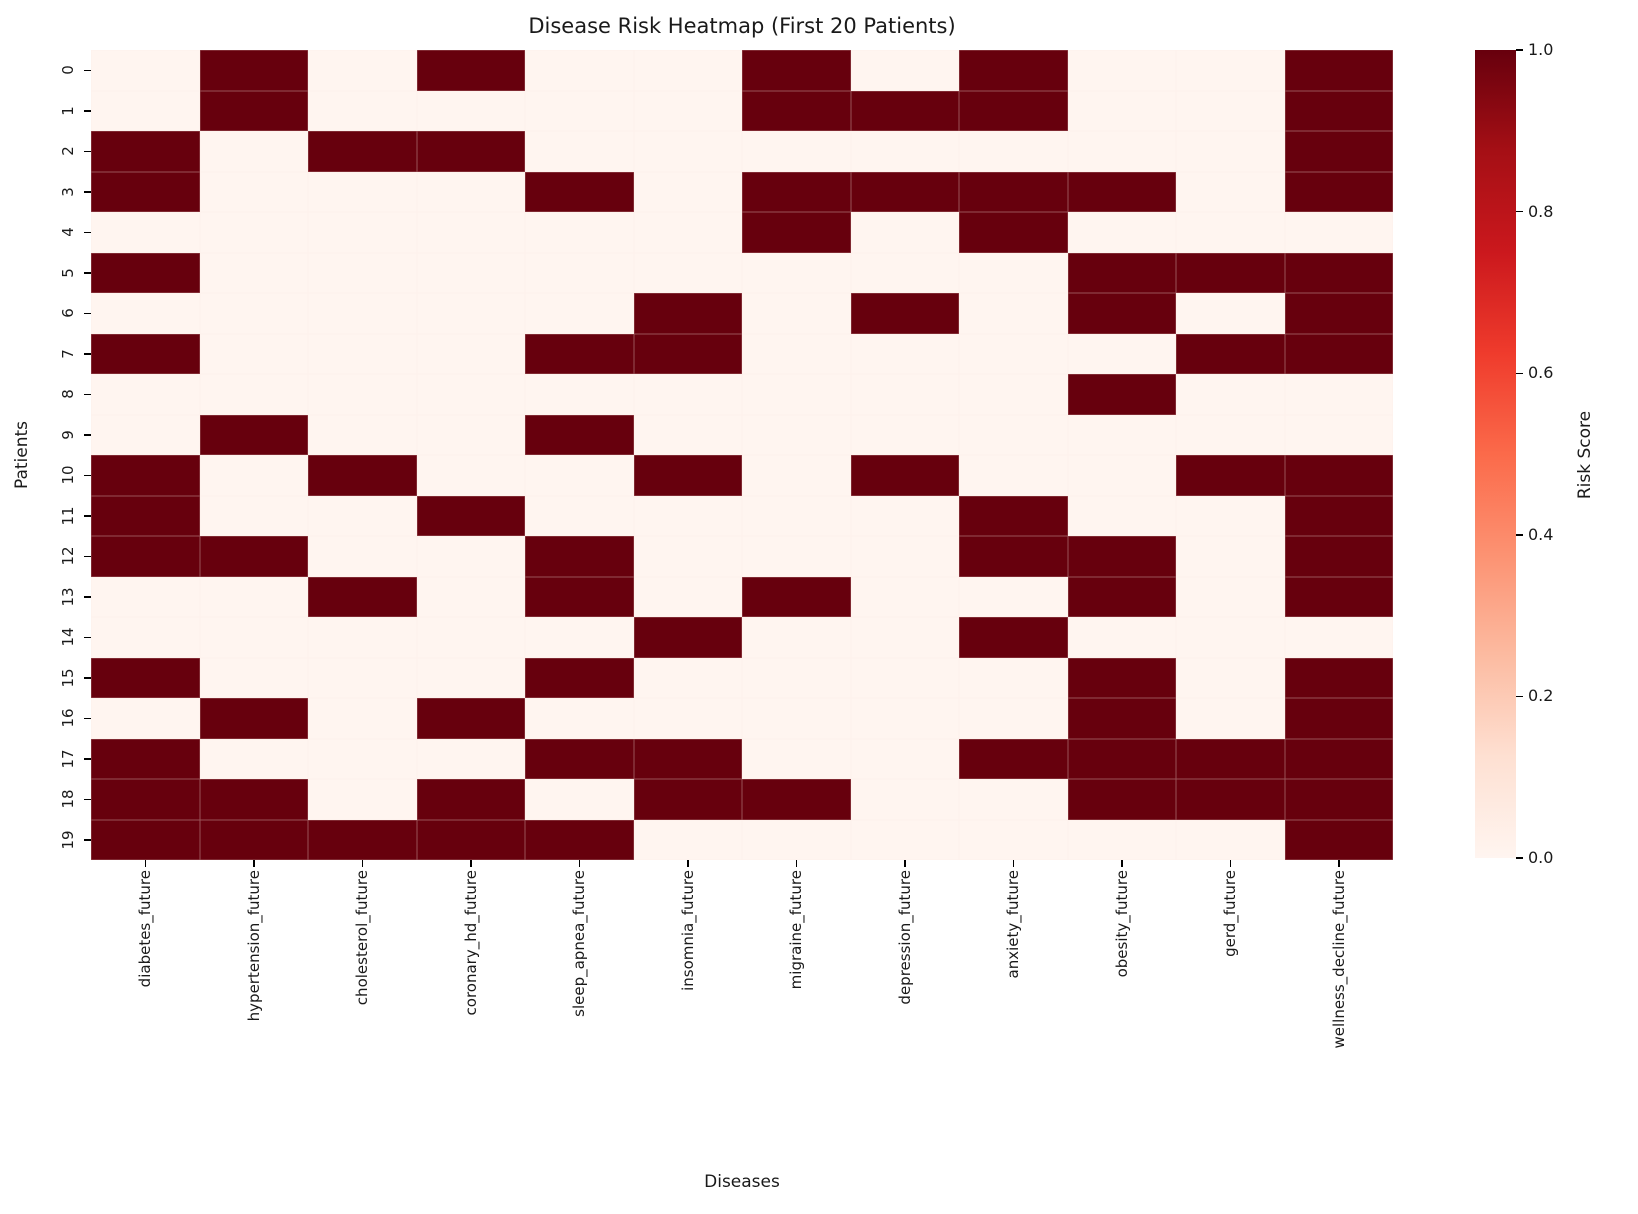 Image resolution: width=1638 pixels, height=1214 pixels. What do you see at coordinates (68, 313) in the screenshot?
I see `y-tick-label: 6` at bounding box center [68, 313].